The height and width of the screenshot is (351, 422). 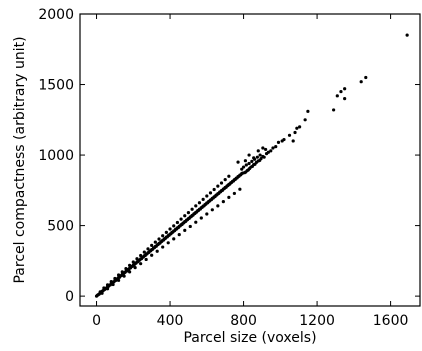 I want to click on x-tick-label: 0, so click(x=96, y=321).